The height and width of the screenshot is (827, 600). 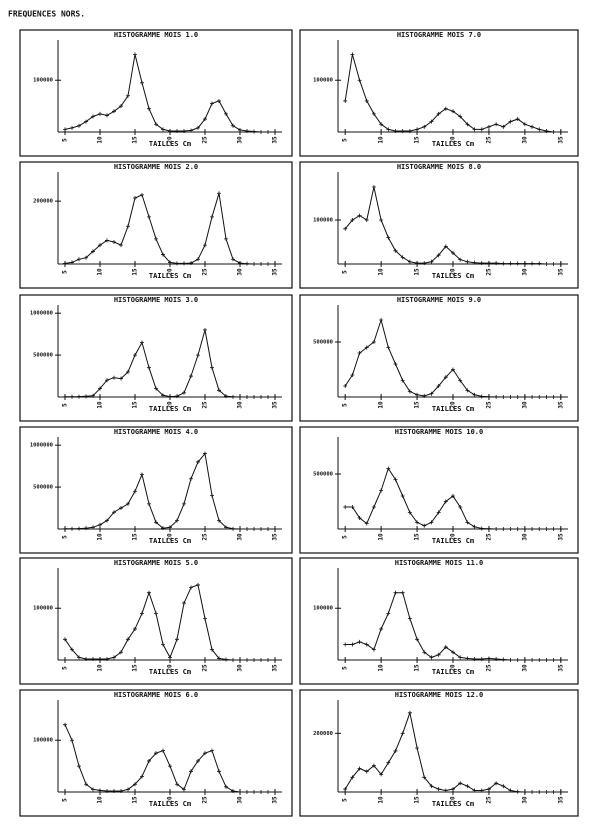 What do you see at coordinates (323, 221) in the screenshot?
I see `y-tick-label: 100000` at bounding box center [323, 221].